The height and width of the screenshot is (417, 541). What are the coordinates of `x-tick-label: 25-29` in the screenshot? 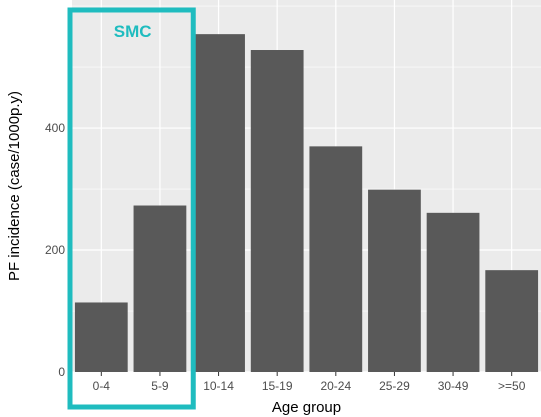 It's located at (394, 386).